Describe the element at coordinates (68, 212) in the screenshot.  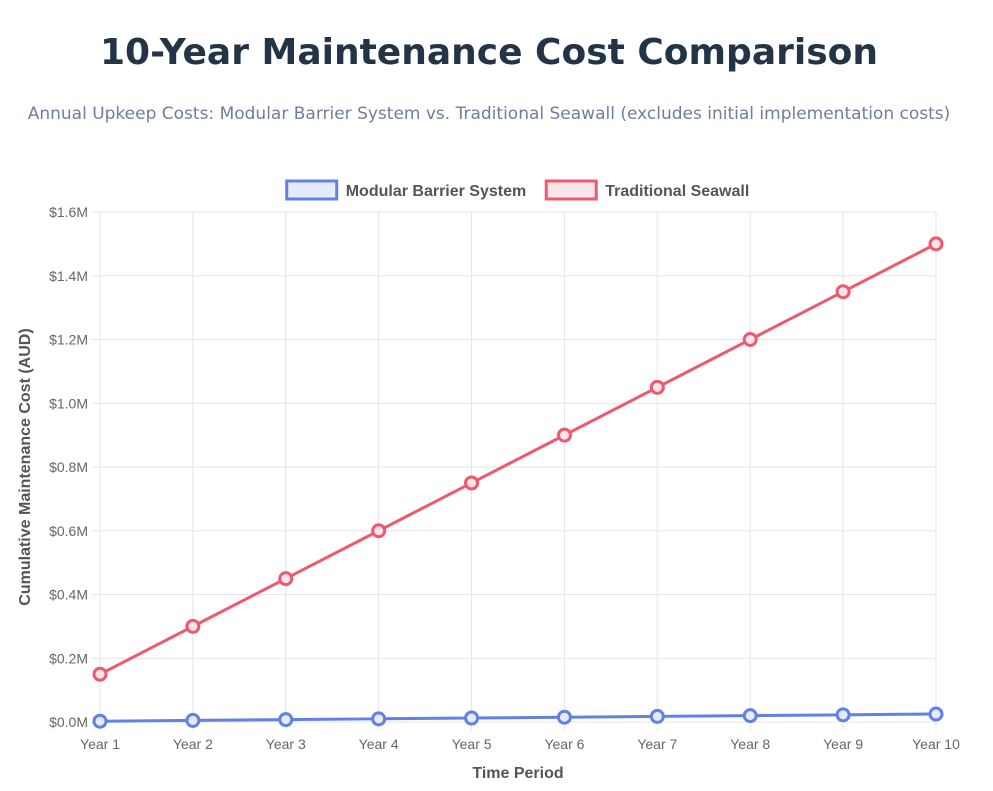
I see `y-tick-label: $1.6M` at that location.